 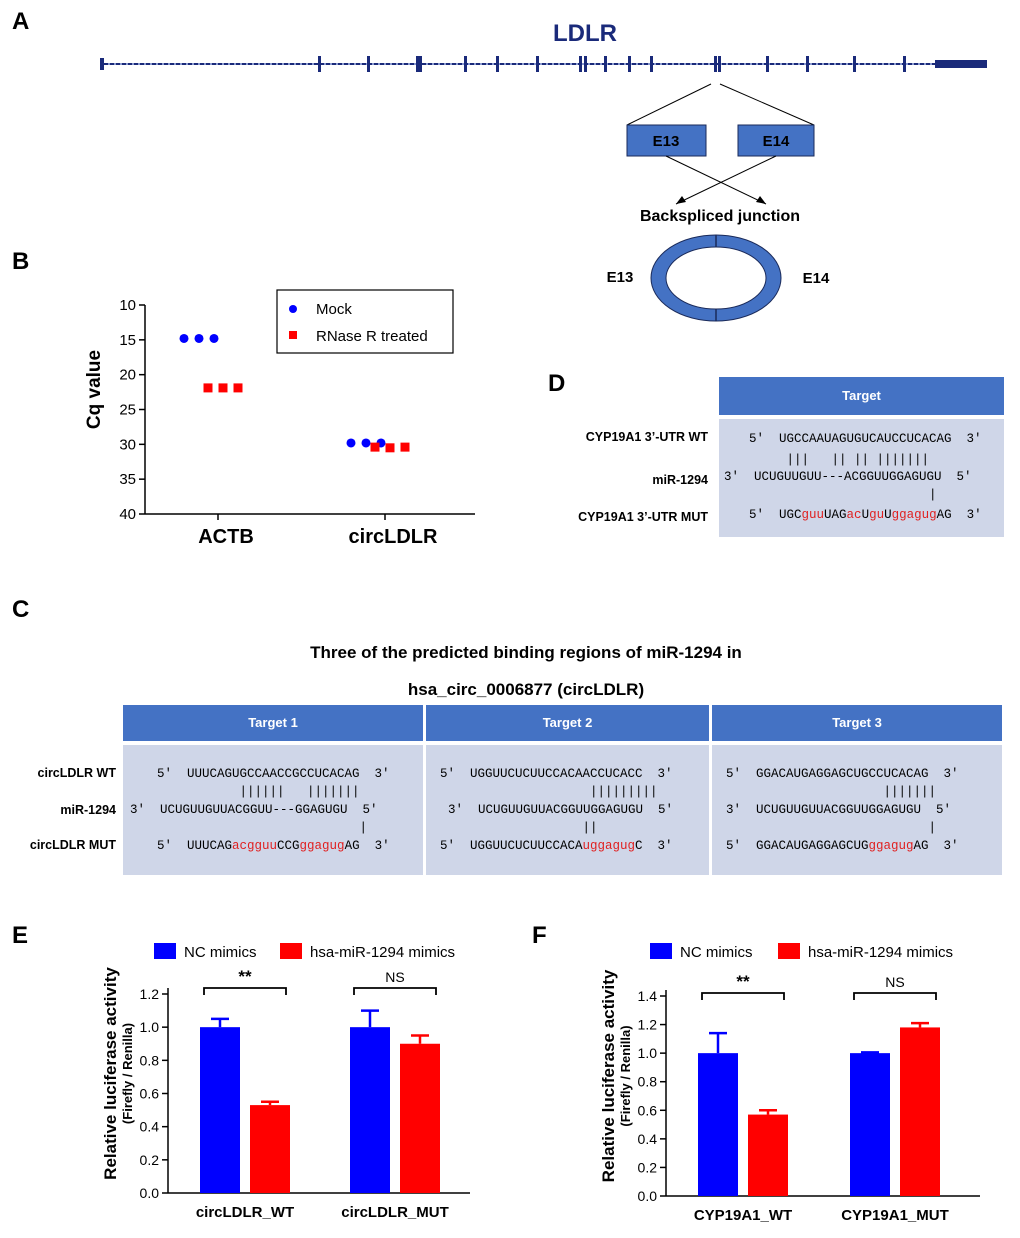 I want to click on b-y-tick-label: 25, so click(x=127, y=410).